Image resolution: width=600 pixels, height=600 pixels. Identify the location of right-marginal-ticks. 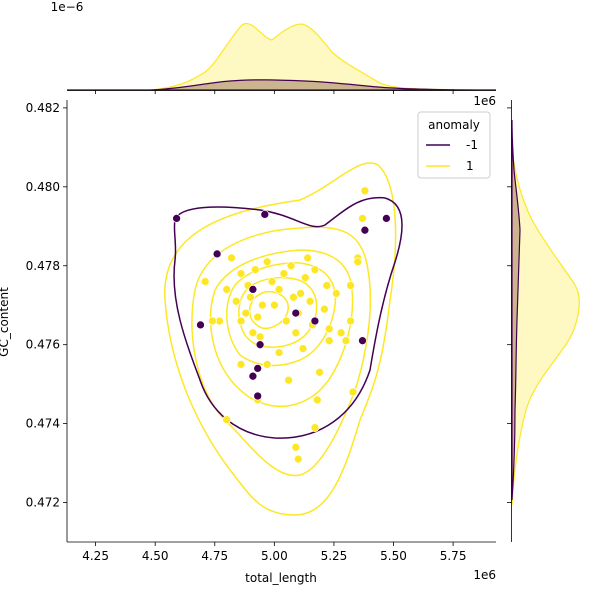
(509, 305).